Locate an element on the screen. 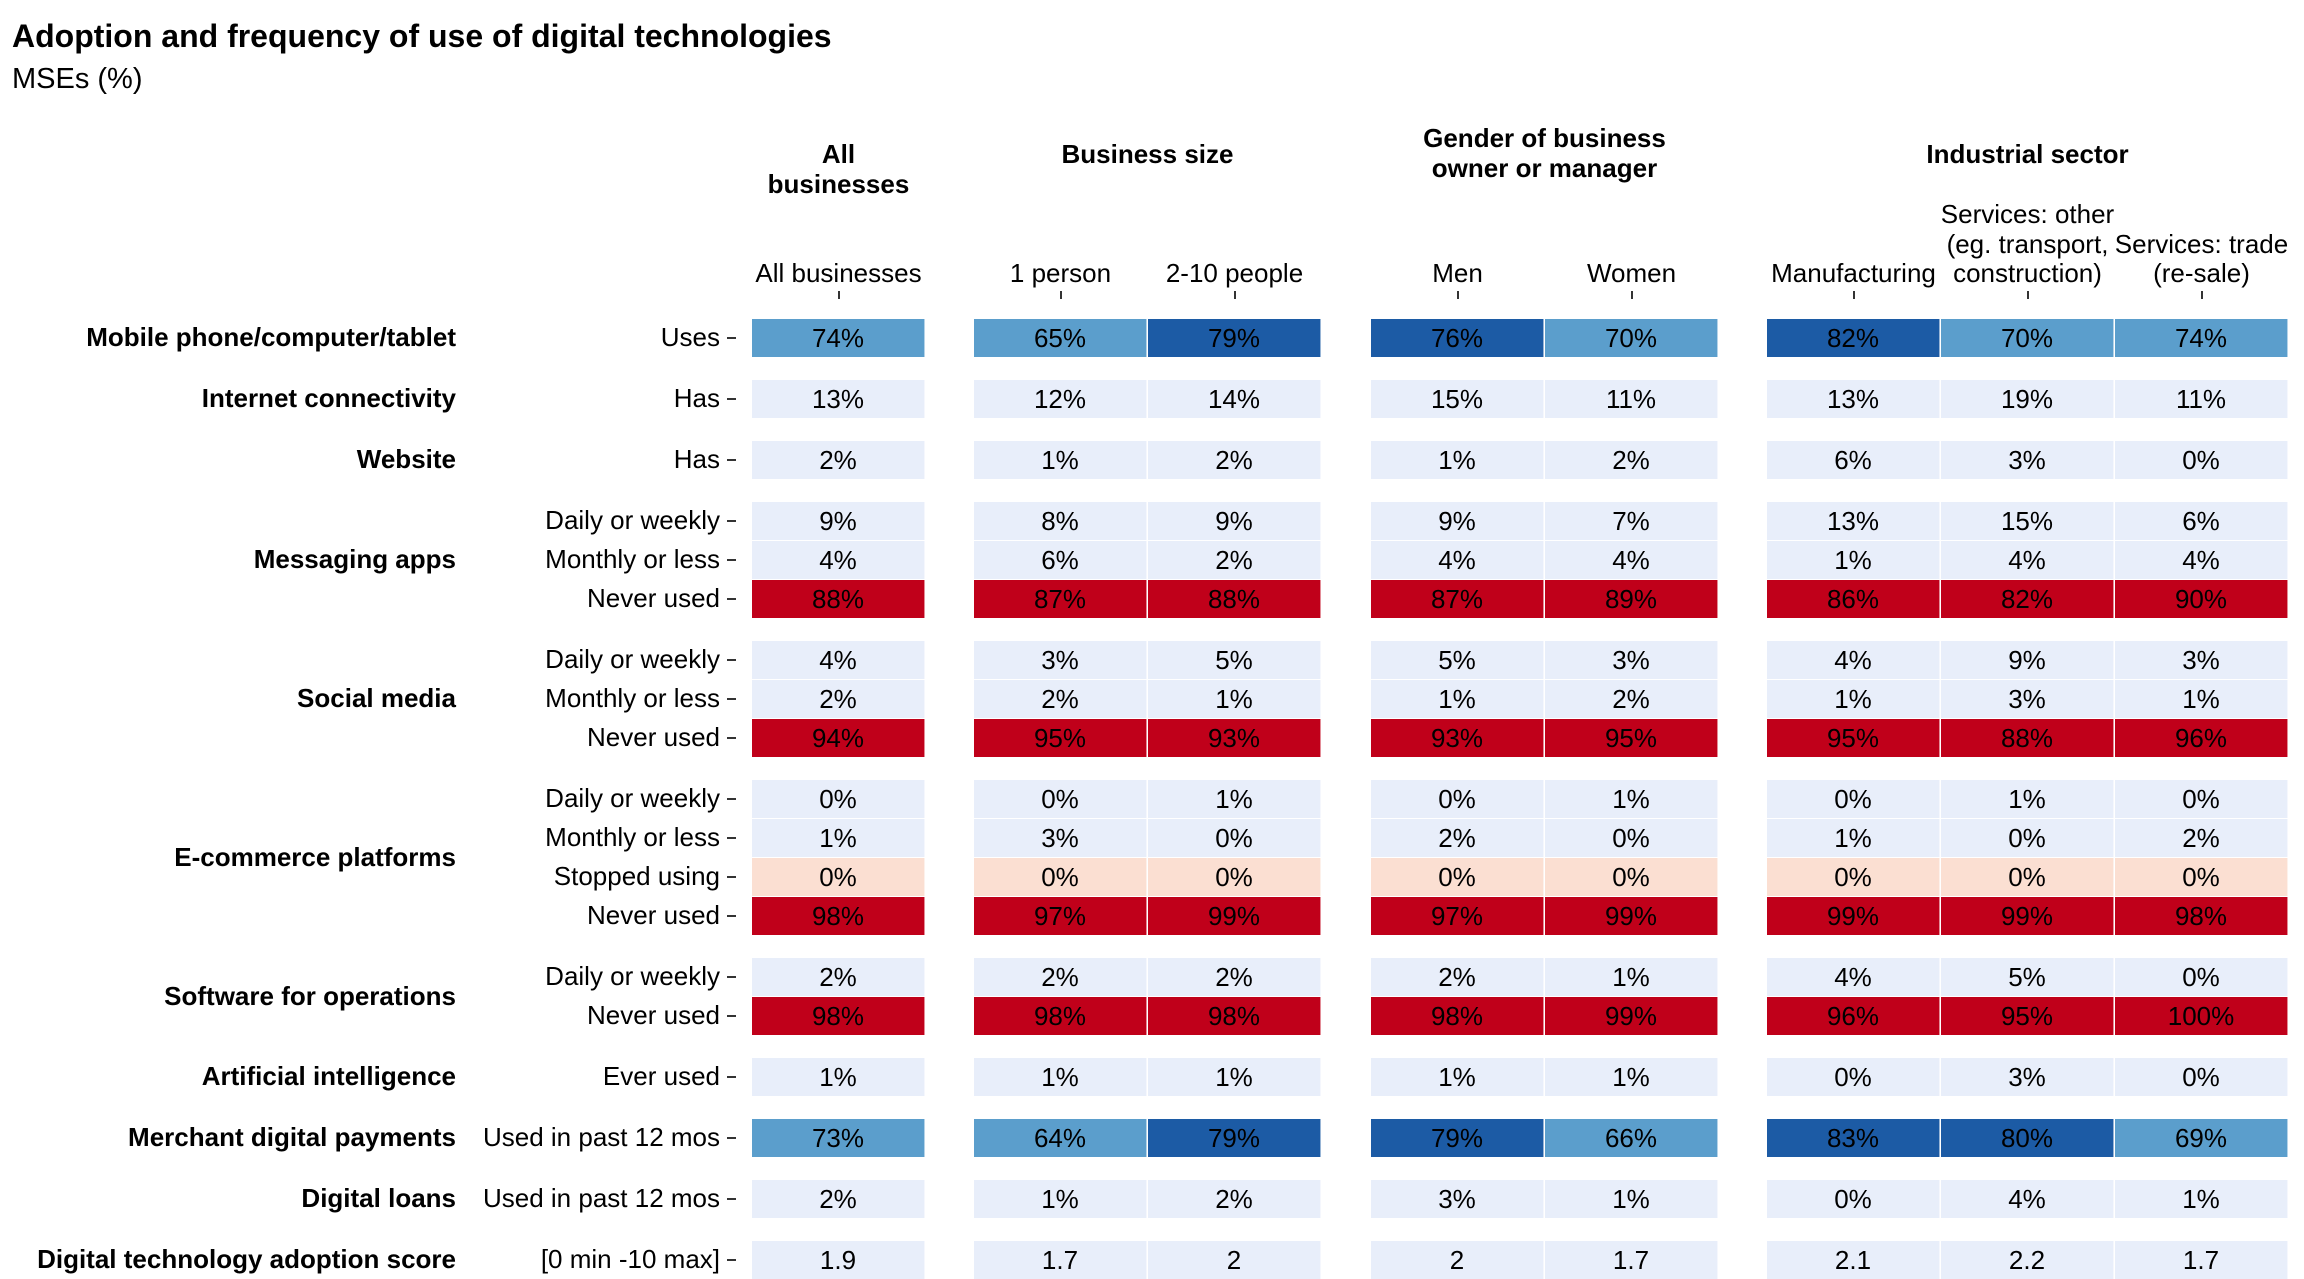 The height and width of the screenshot is (1279, 2304). row-label: Stopped using is located at coordinates (636, 876).